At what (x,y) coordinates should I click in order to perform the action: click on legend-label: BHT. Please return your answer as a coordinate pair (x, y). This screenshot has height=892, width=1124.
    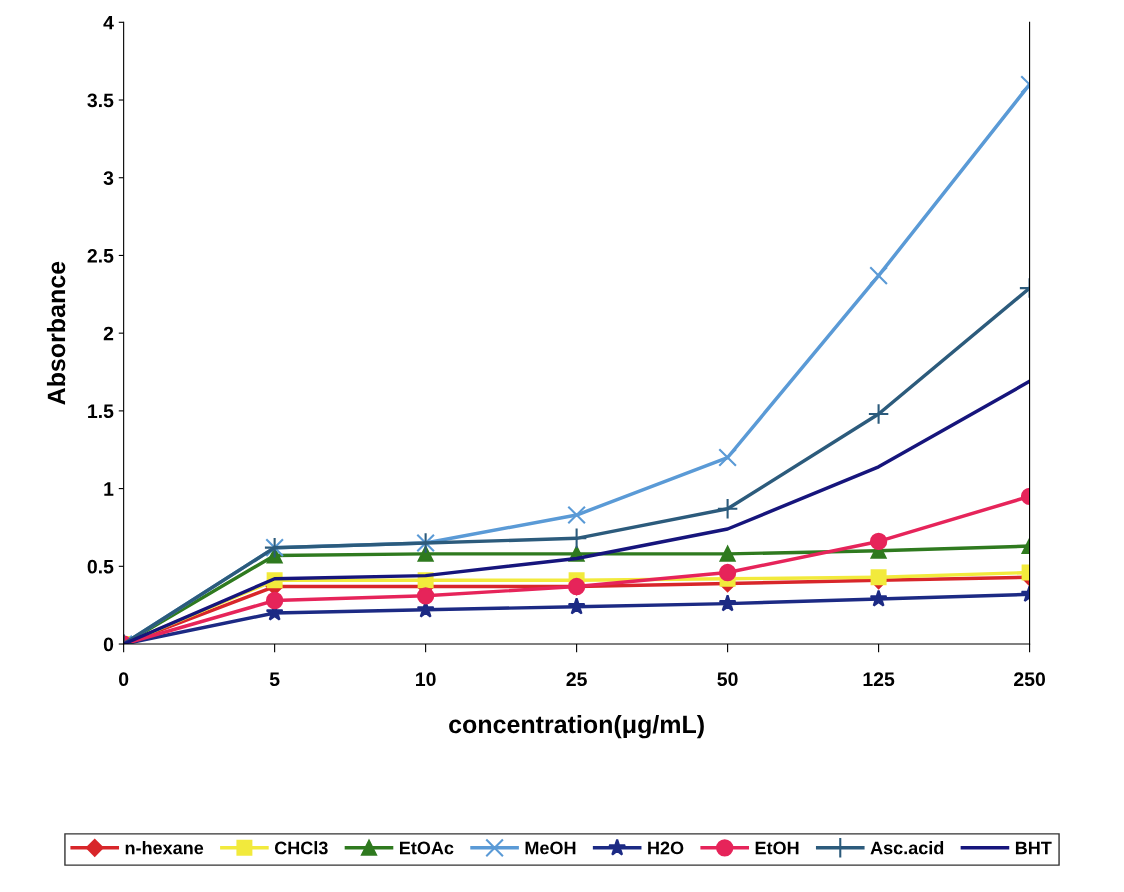
    Looking at the image, I should click on (1033, 848).